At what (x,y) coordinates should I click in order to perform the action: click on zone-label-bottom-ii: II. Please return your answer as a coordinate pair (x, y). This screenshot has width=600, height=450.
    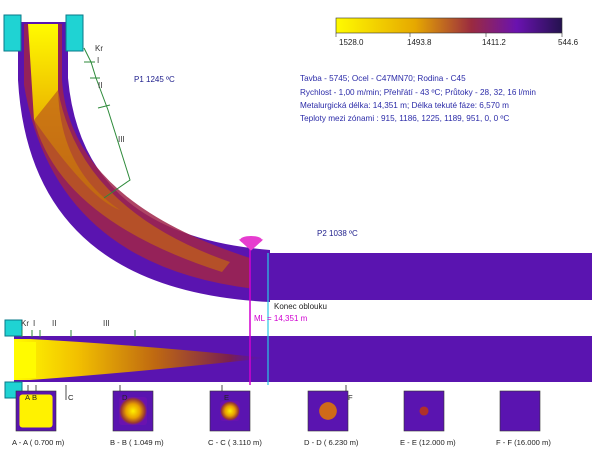
    Looking at the image, I should click on (54, 323).